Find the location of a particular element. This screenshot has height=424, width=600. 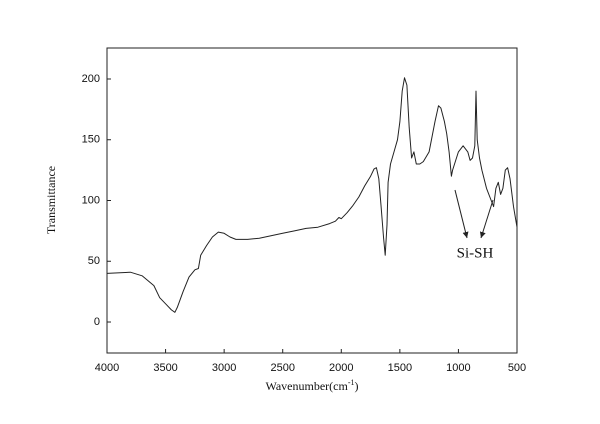

y-tick-label: 0 is located at coordinates (97, 322).